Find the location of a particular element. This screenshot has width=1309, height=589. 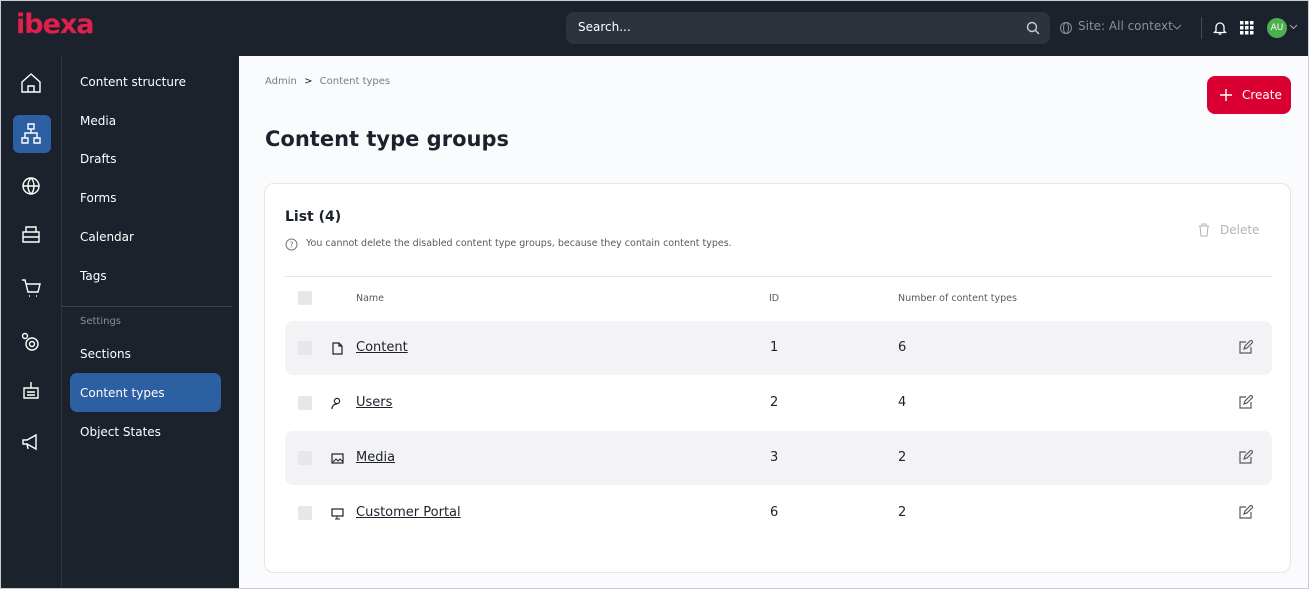

active-item-bg is located at coordinates (145, 392).